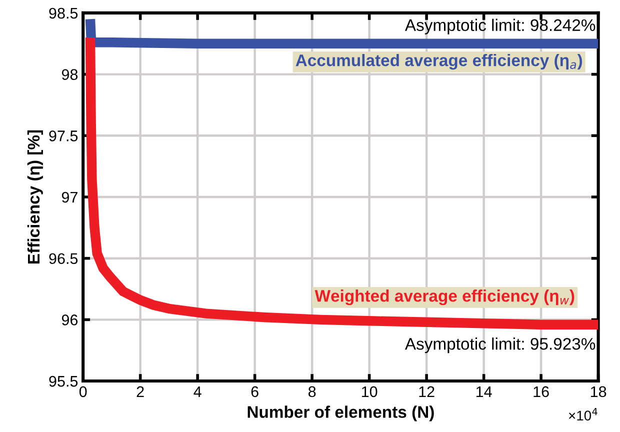 The height and width of the screenshot is (432, 620). What do you see at coordinates (370, 392) in the screenshot?
I see `x-tick-label: 10` at bounding box center [370, 392].